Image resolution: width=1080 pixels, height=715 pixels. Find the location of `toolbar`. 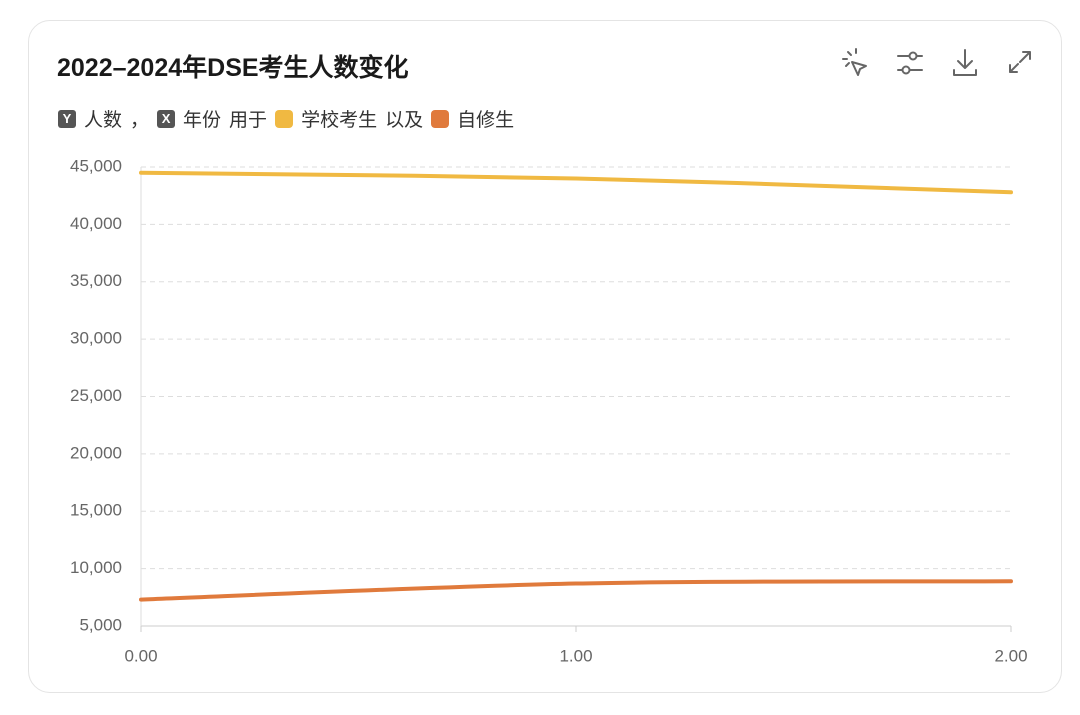

toolbar is located at coordinates (936, 62).